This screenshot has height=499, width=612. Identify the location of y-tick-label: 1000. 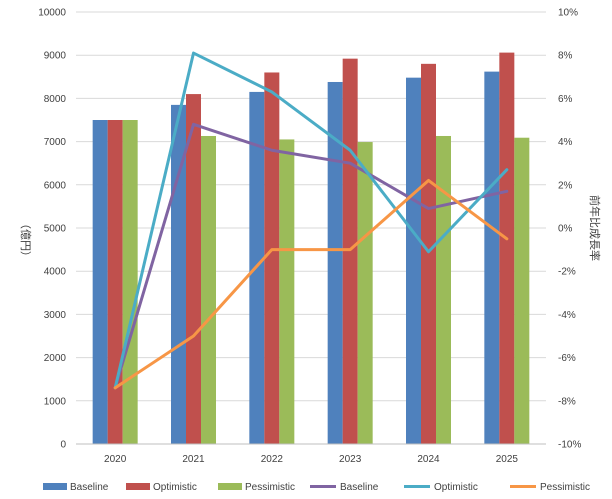
(55, 401).